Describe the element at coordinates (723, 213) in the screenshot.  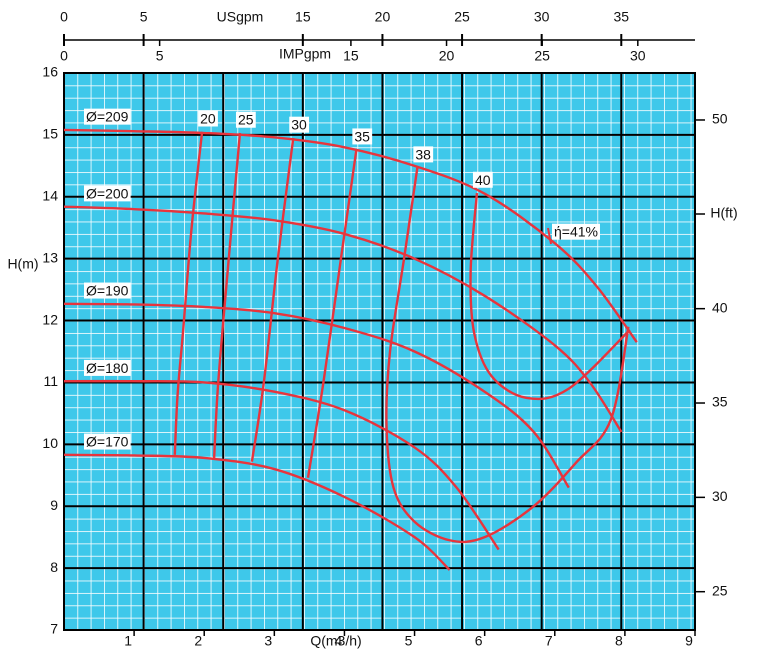
I see `y2-axis-title: H(ft)` at that location.